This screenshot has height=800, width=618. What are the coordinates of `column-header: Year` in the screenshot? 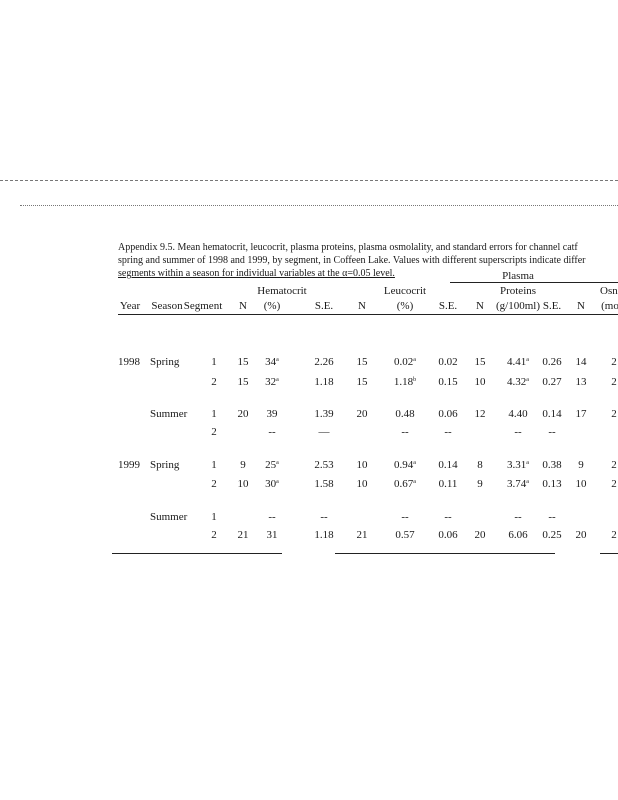 It's located at (130, 306).